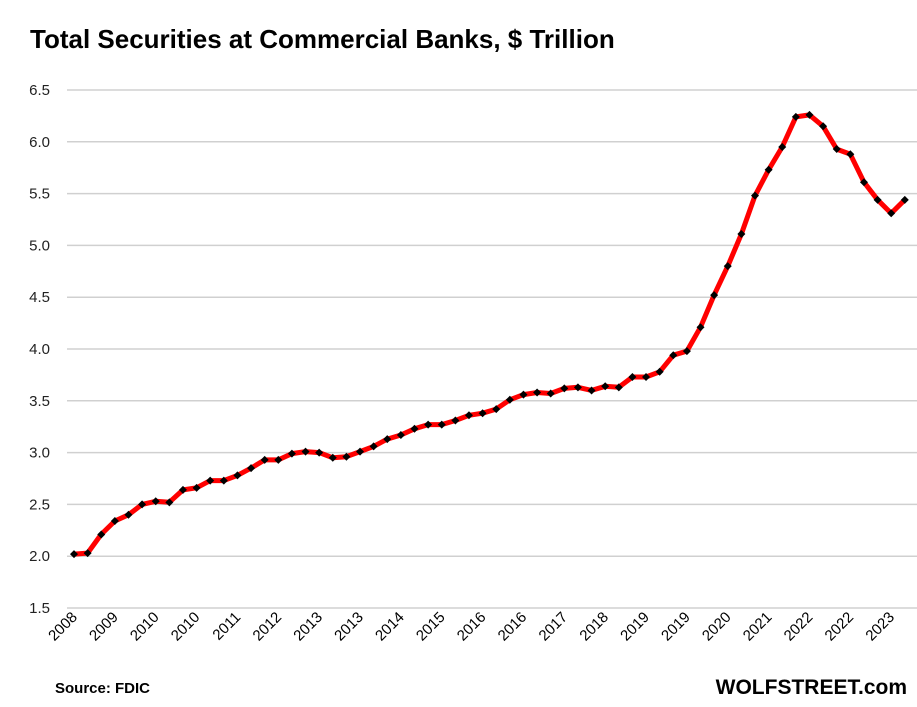  Describe the element at coordinates (880, 627) in the screenshot. I see `x-tick-label: 2023` at that location.